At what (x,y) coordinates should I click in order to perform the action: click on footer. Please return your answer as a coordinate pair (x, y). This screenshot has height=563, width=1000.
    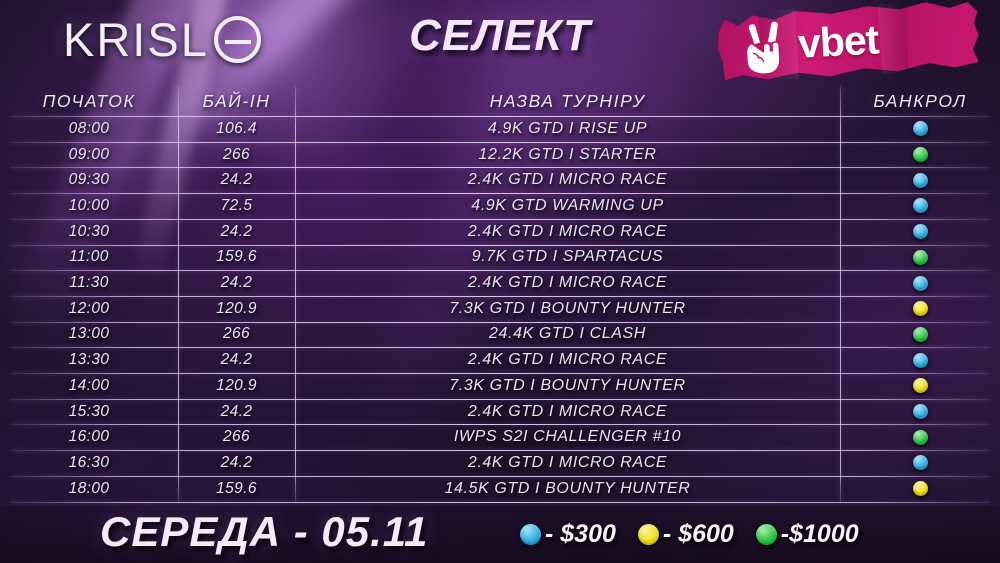
    Looking at the image, I should click on (500, 534).